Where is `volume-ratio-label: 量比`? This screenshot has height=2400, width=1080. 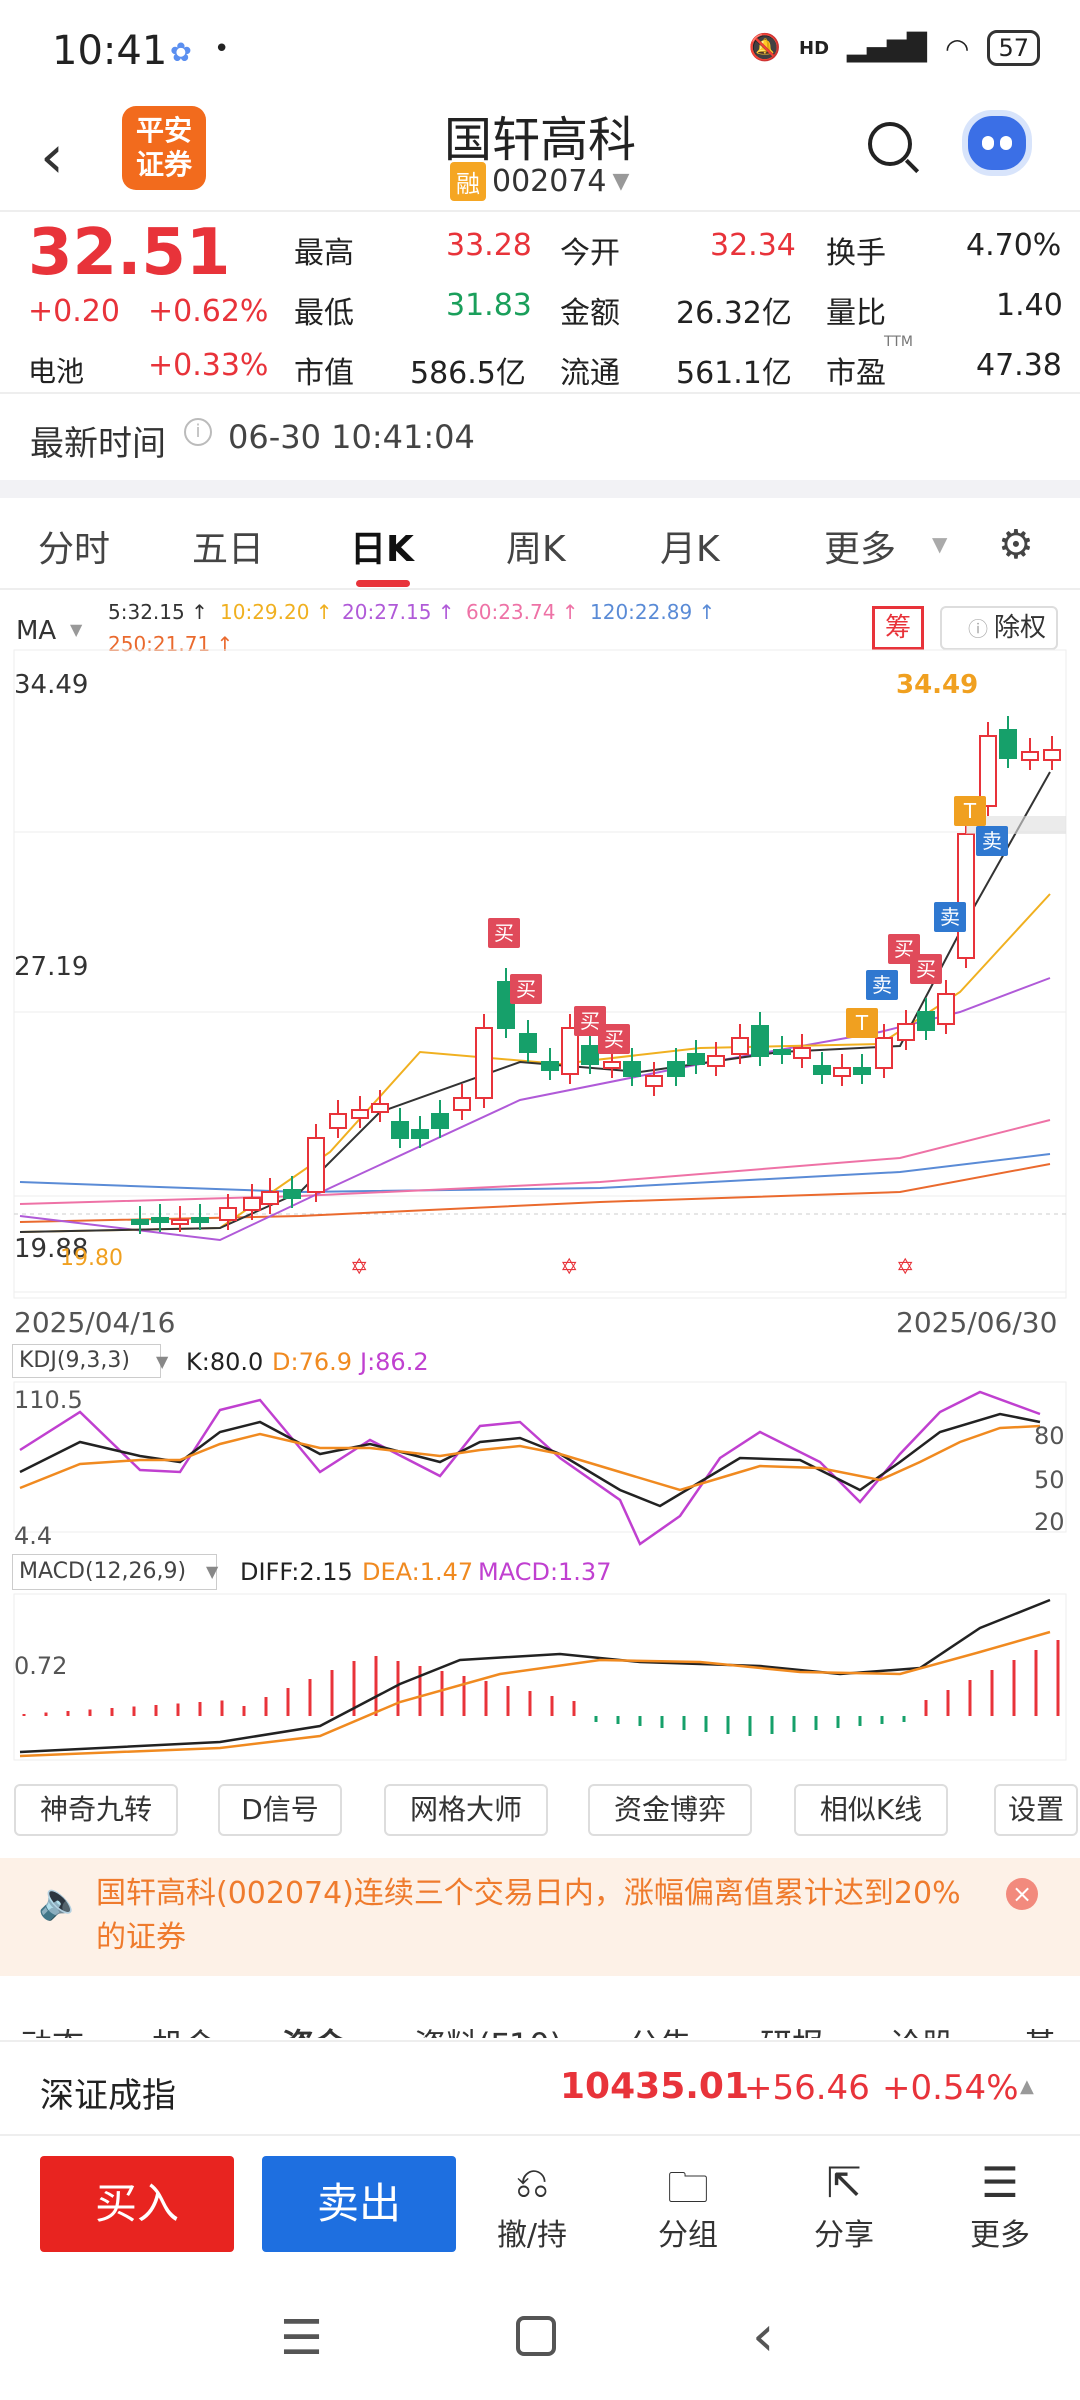 volume-ratio-label: 量比 is located at coordinates (856, 313).